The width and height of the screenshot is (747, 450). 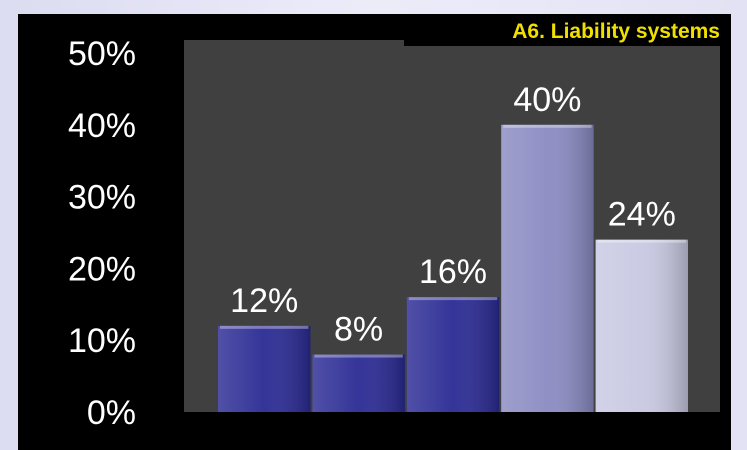 What do you see at coordinates (563, 32) in the screenshot?
I see `chart-title: A6. Liability systems` at bounding box center [563, 32].